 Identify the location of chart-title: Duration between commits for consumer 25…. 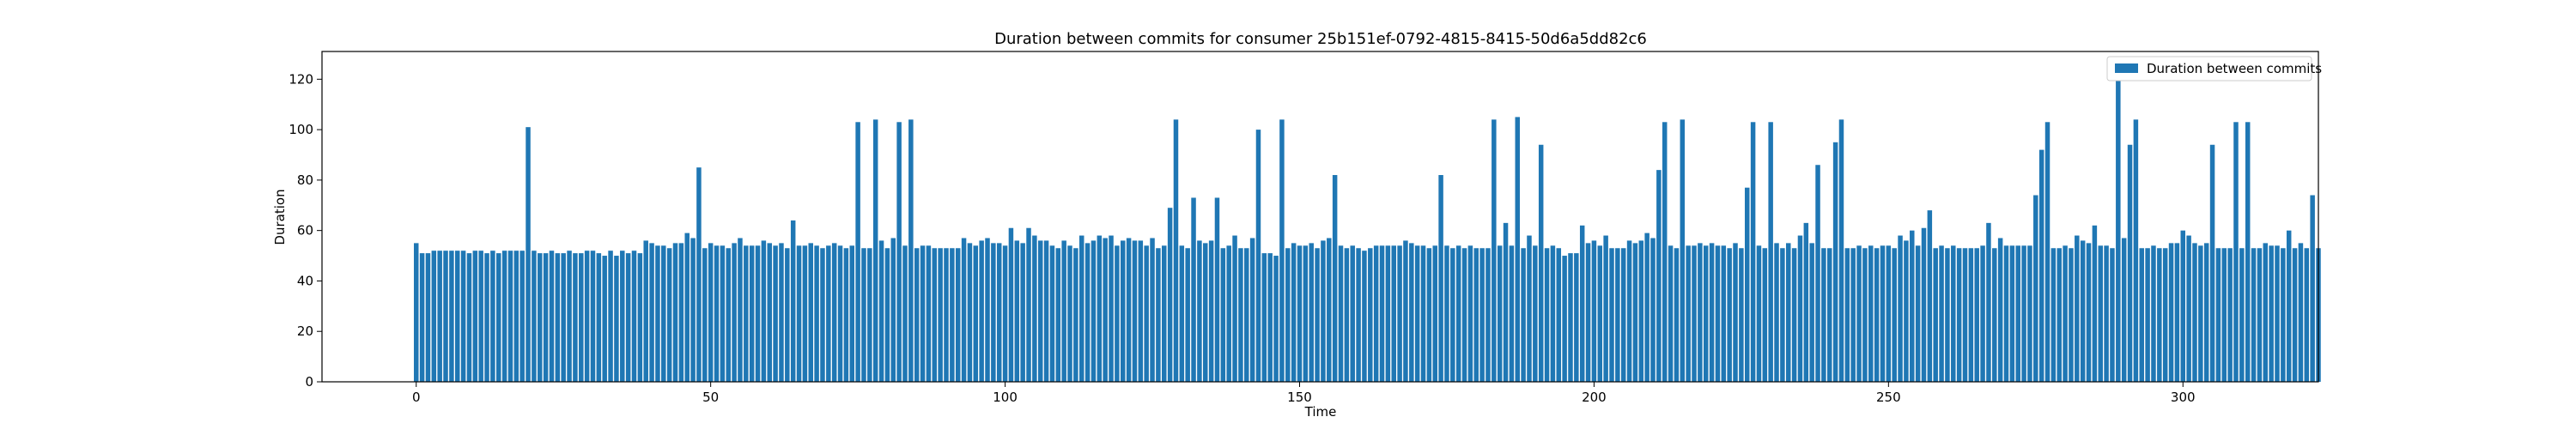
(1320, 39).